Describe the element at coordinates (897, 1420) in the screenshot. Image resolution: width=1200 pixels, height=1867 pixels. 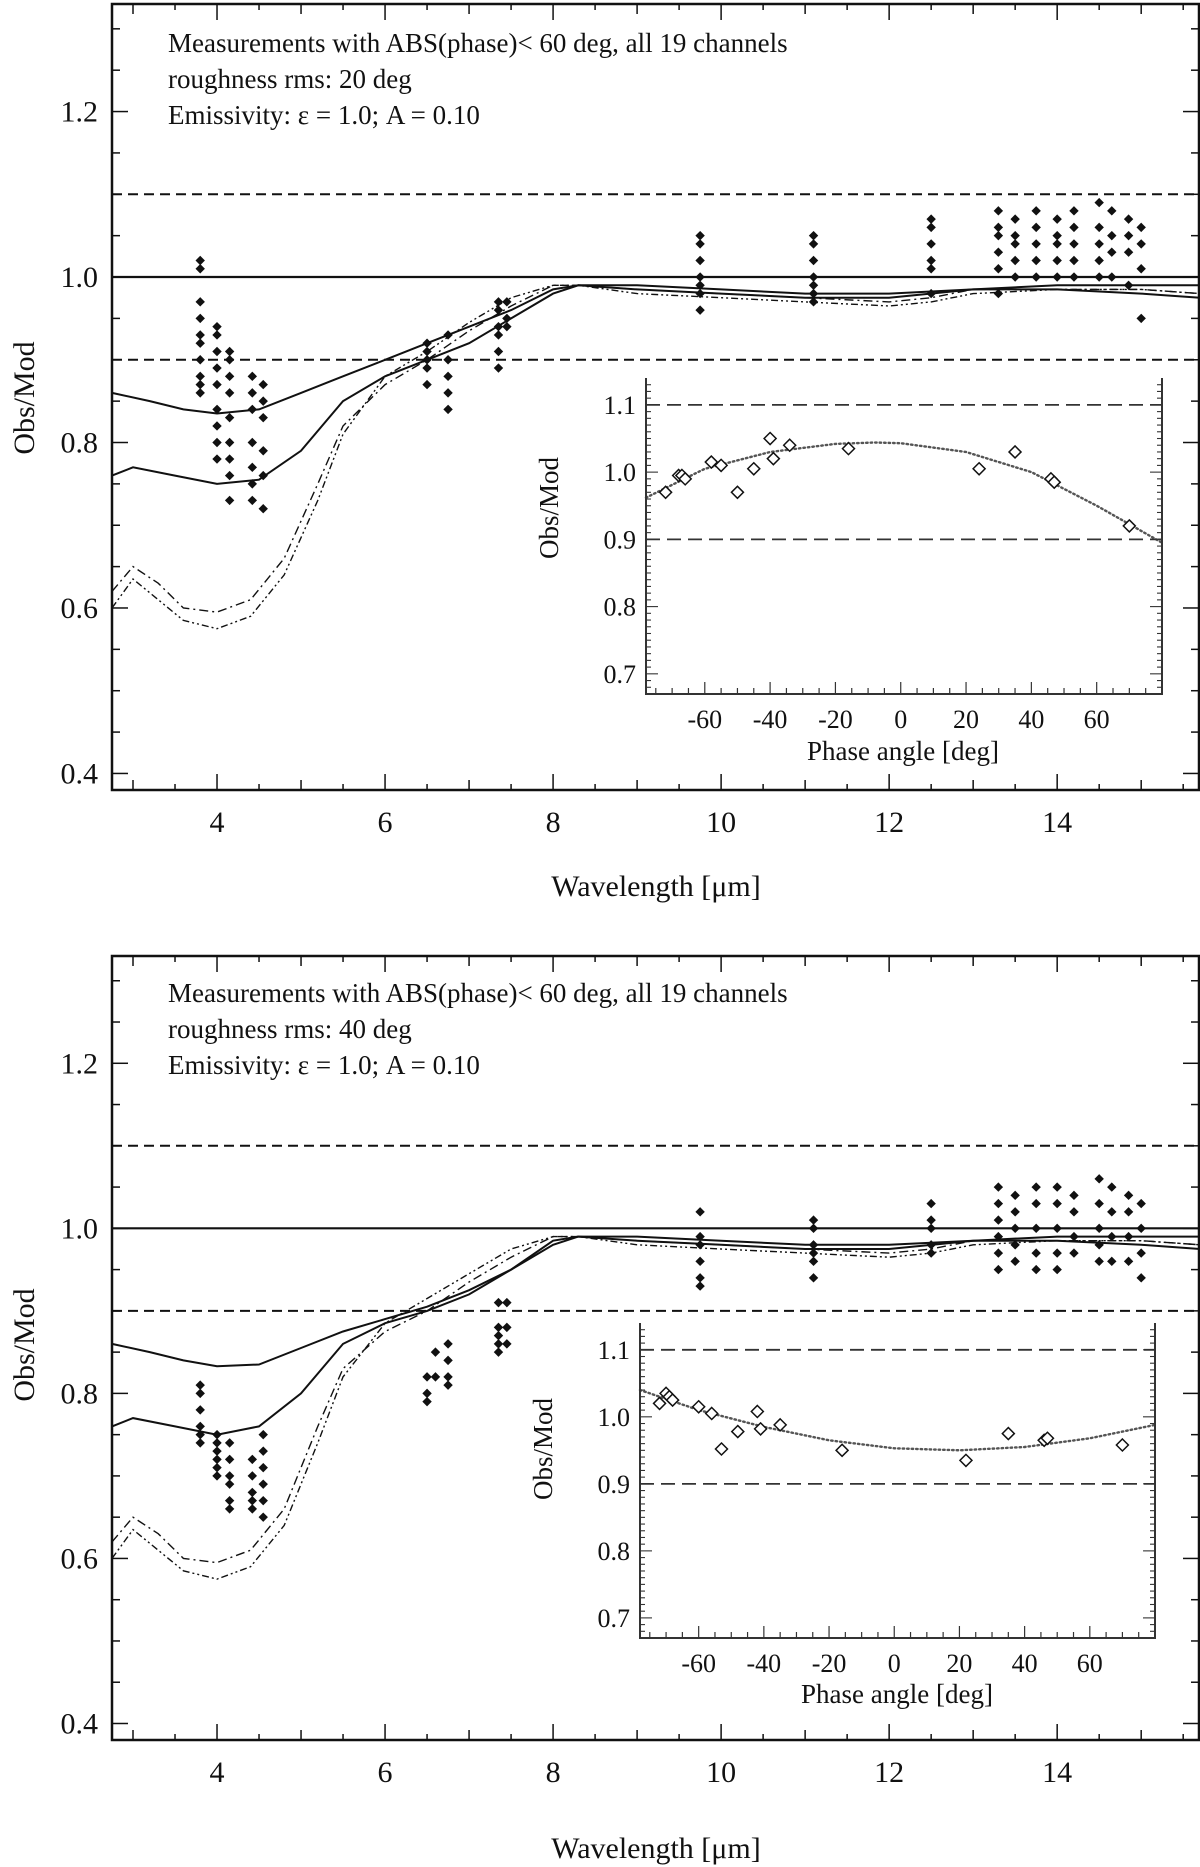
I see `inset-fit-curve` at that location.